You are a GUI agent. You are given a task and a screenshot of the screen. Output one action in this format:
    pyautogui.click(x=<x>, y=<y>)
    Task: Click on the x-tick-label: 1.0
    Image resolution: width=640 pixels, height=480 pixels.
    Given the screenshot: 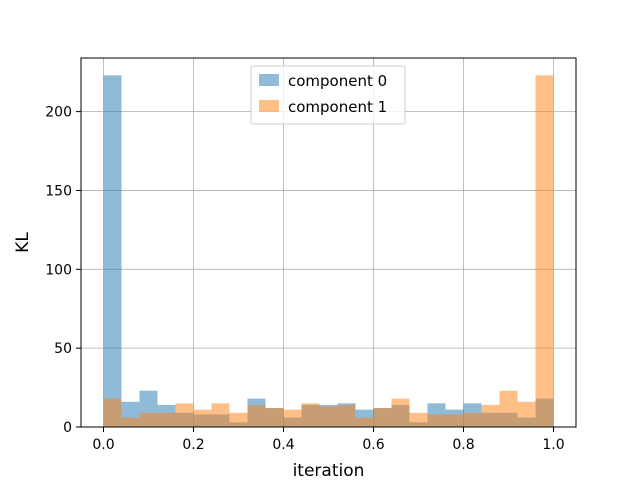 What is the action you would take?
    pyautogui.click(x=553, y=445)
    